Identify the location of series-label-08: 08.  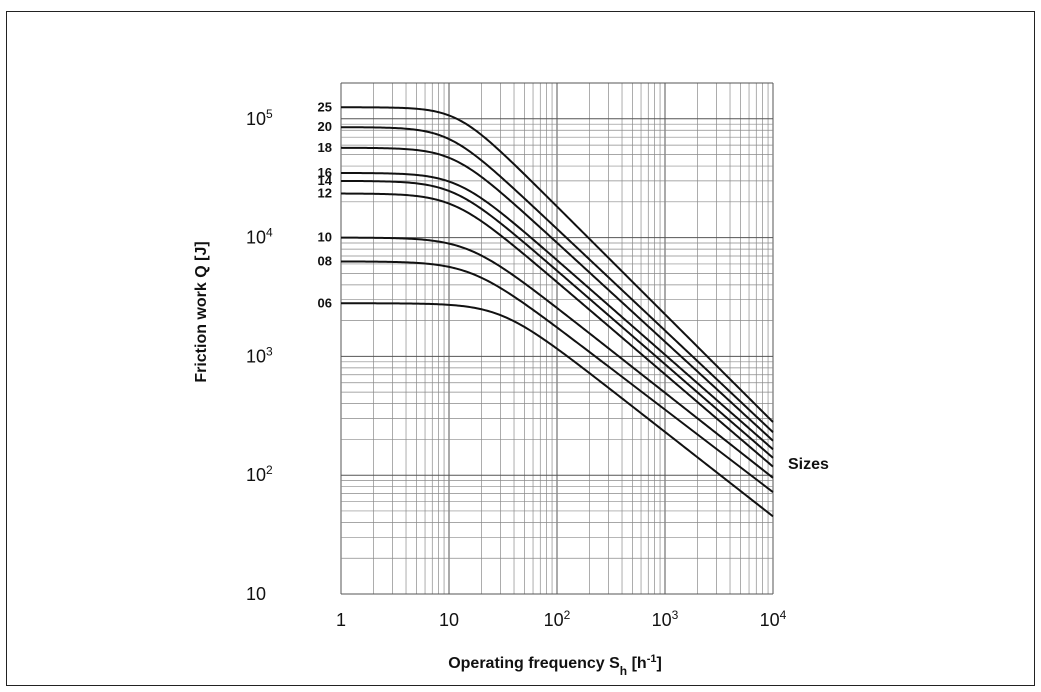
(325, 260).